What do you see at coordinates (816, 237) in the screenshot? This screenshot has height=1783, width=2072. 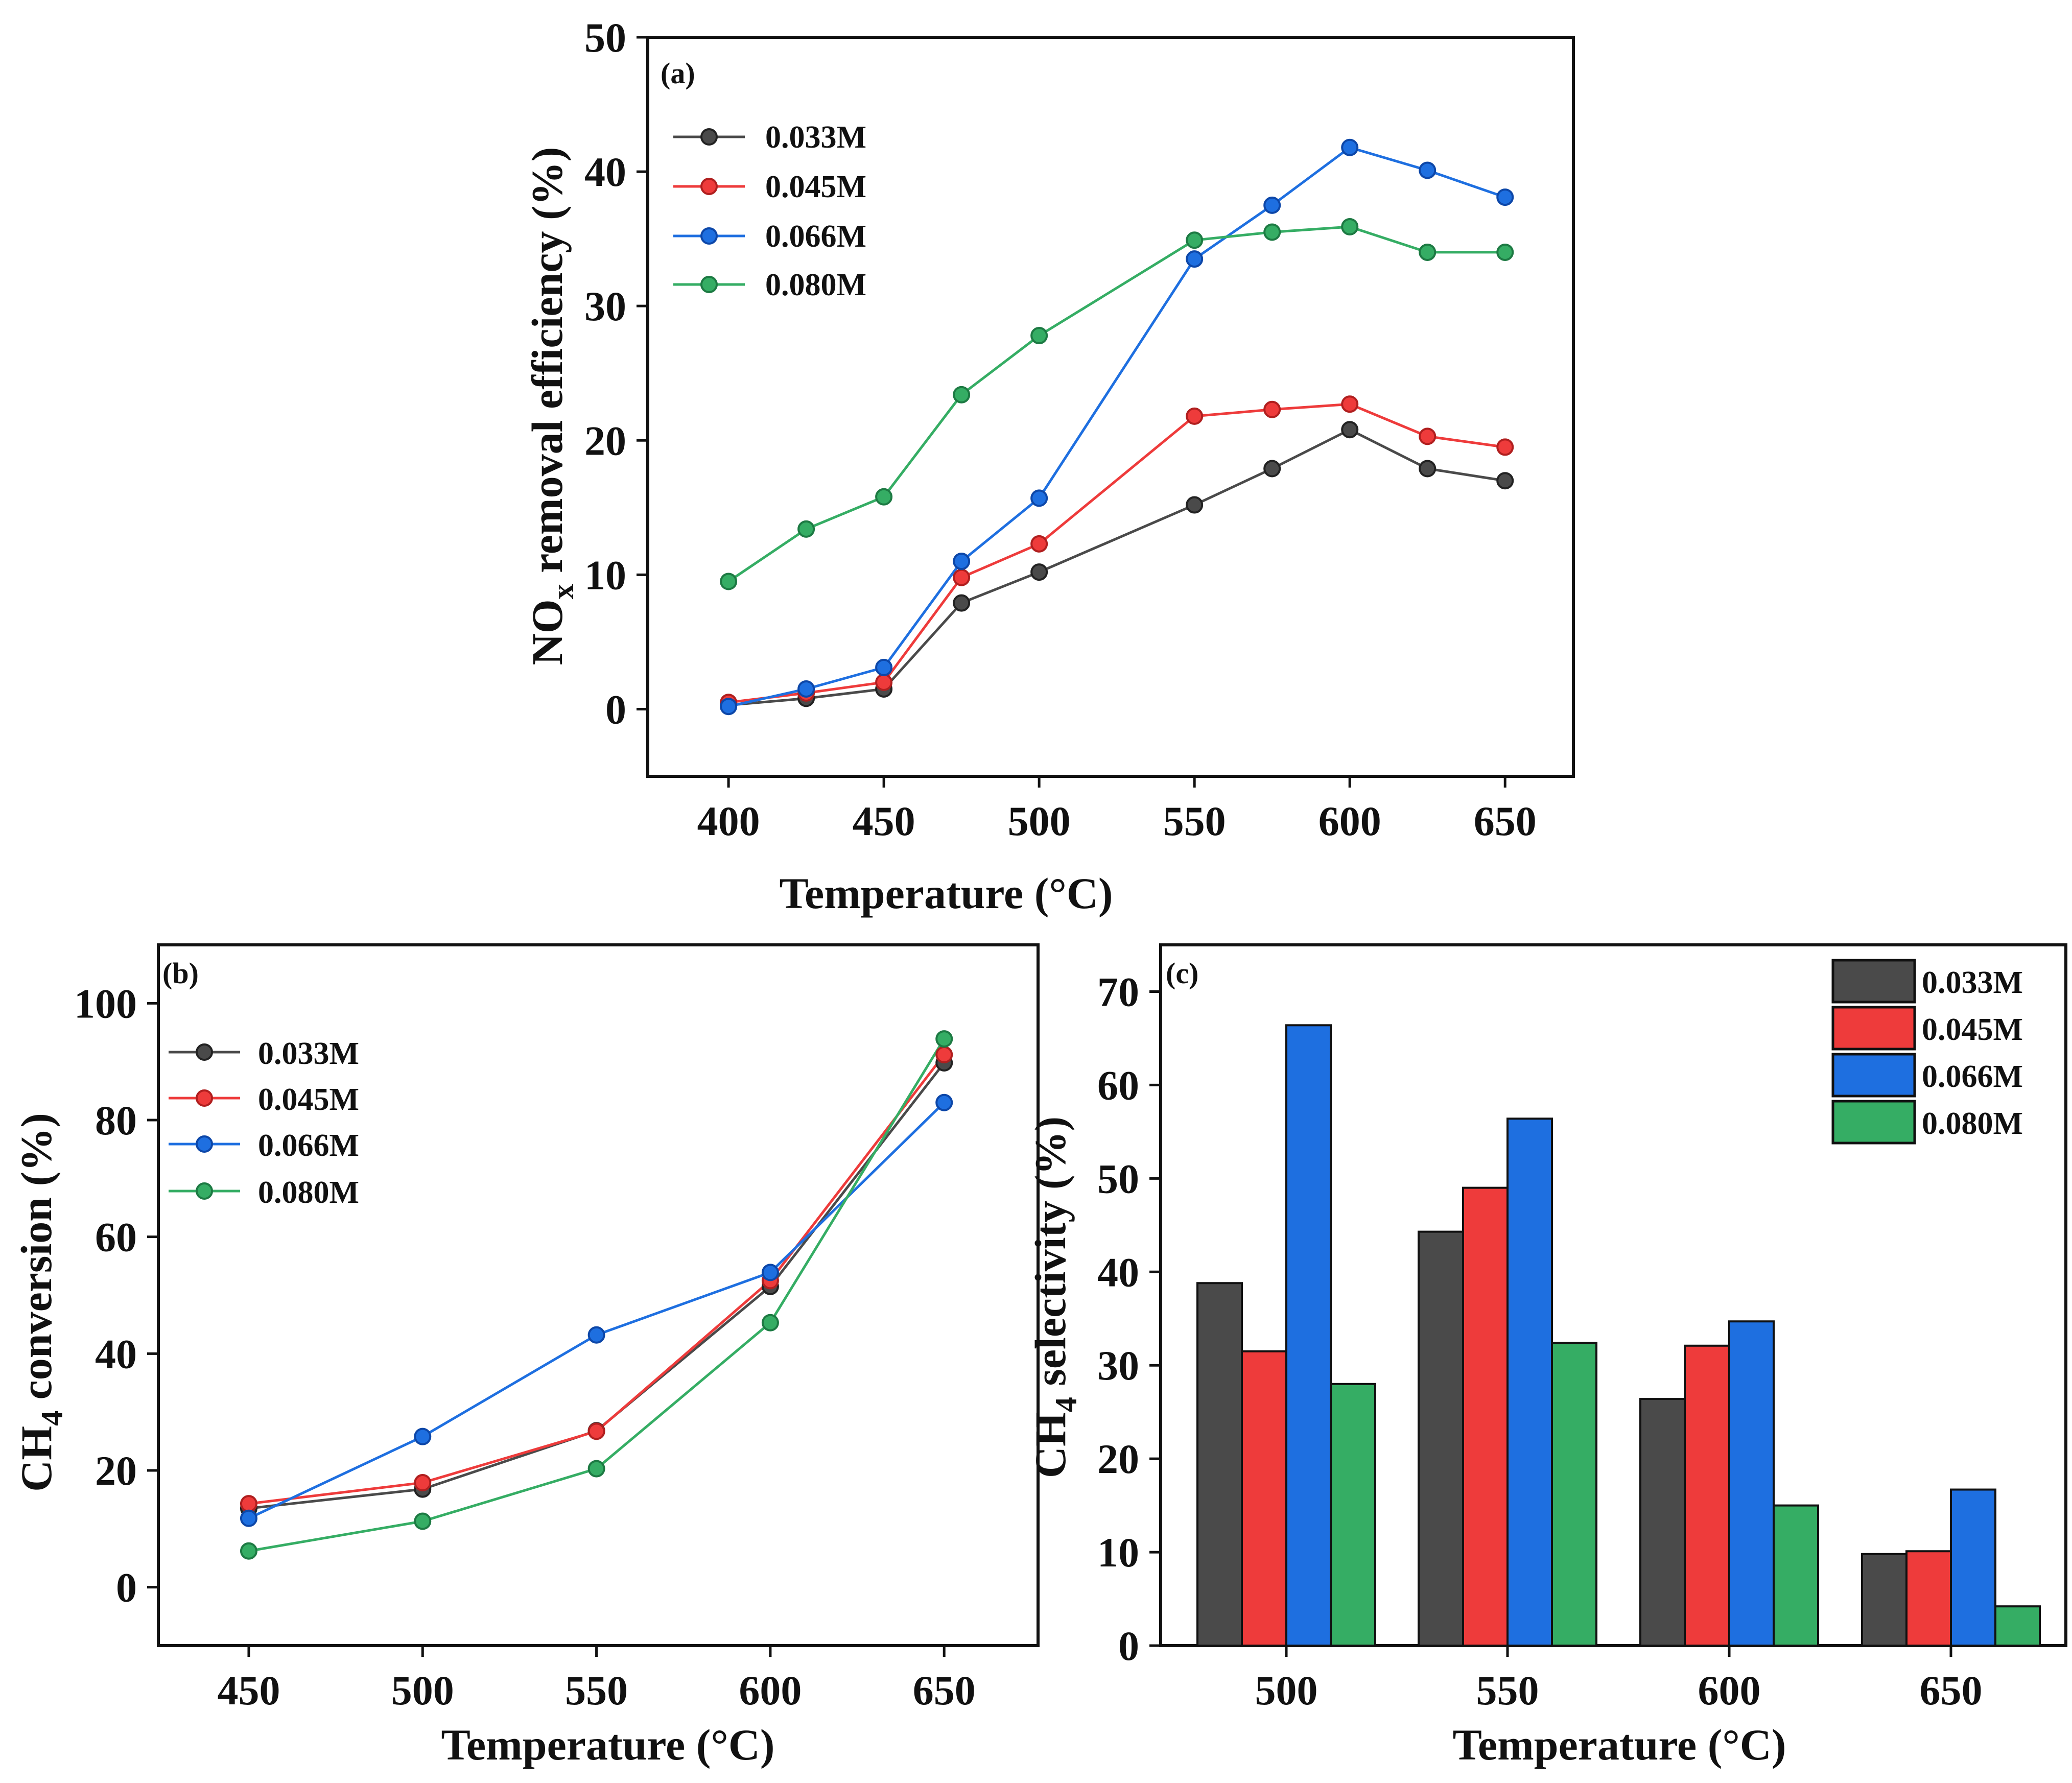 I see `legend-a-text-066: 0.066M` at bounding box center [816, 237].